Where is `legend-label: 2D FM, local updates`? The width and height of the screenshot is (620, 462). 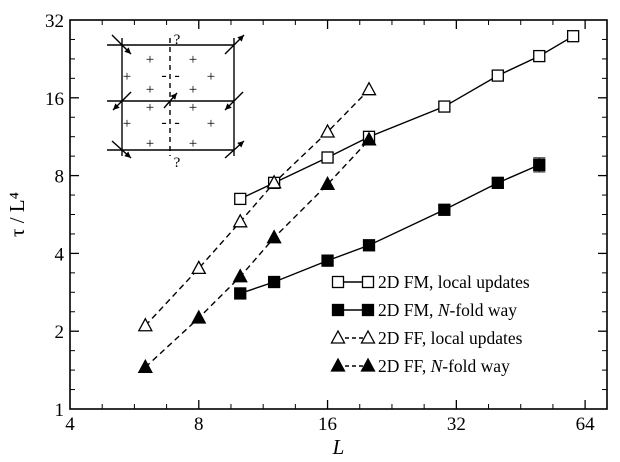
legend-label: 2D FM, local updates is located at coordinates (454, 282).